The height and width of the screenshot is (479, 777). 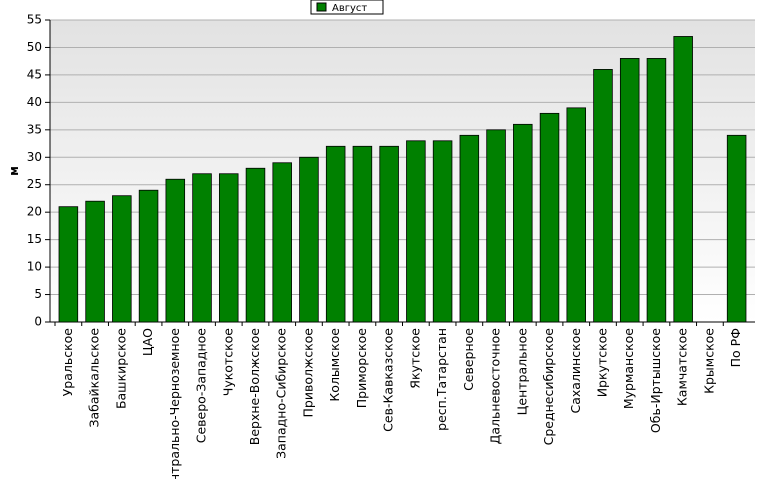 What do you see at coordinates (575, 371) in the screenshot?
I see `x-tick-label: Сахалинское` at bounding box center [575, 371].